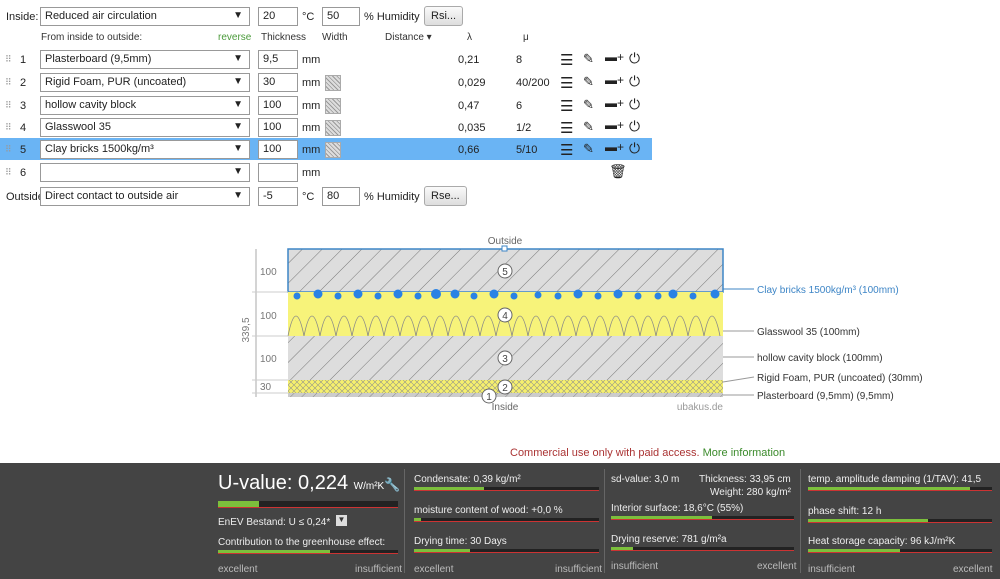  Describe the element at coordinates (92, 37) in the screenshot. I see `order-header: From inside to outside:` at that location.